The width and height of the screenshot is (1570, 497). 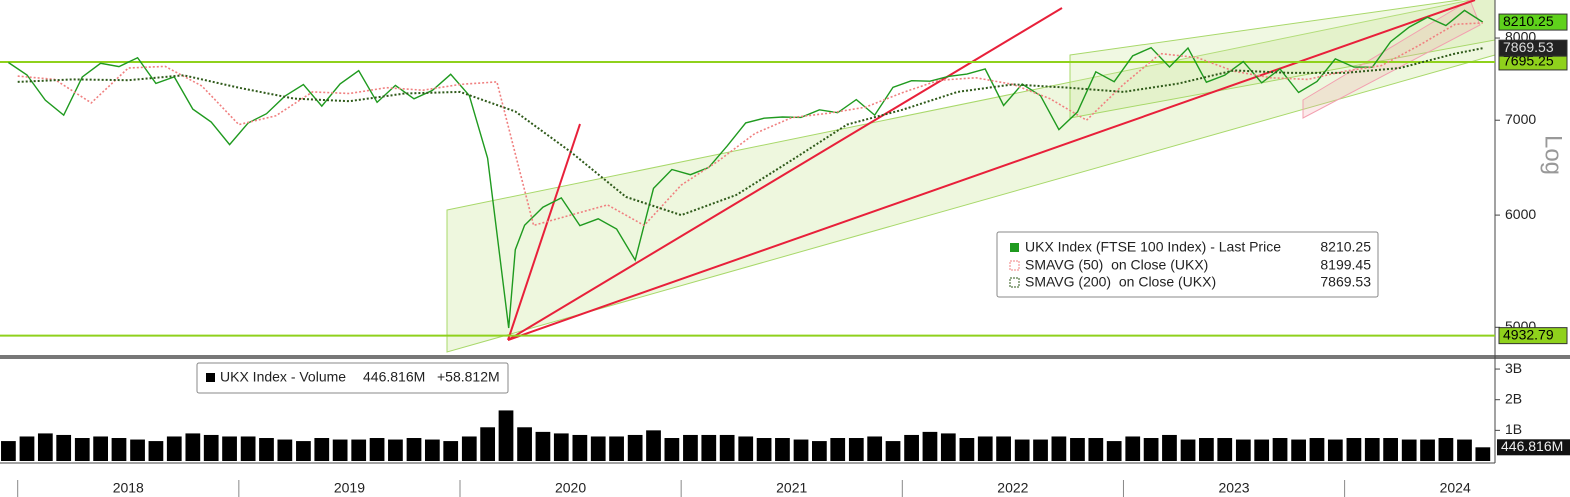 I want to click on y-tick-label: 7000, so click(x=1520, y=119).